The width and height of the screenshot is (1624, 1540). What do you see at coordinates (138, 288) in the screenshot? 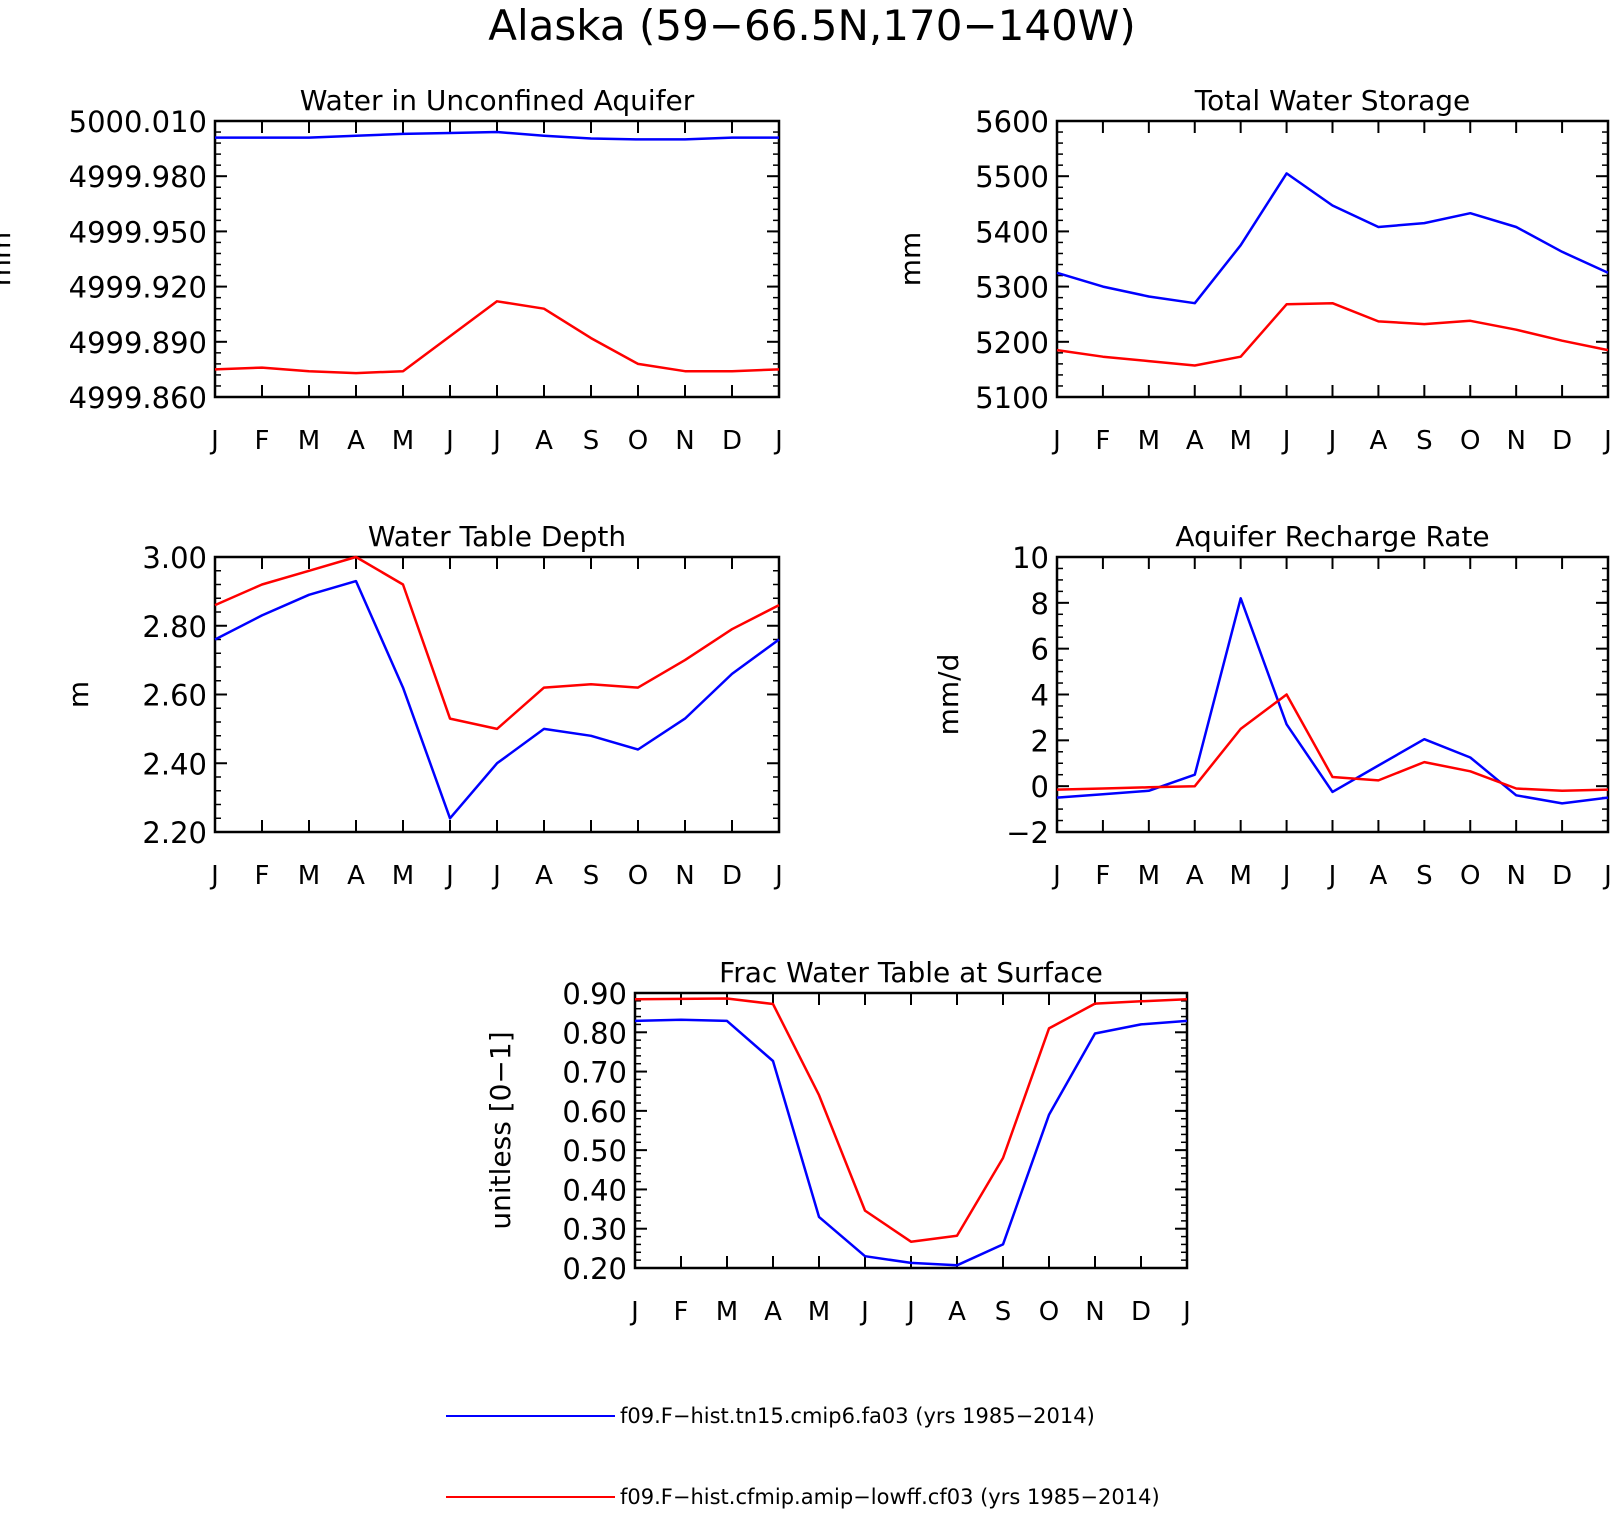
I see `y-tick-label: 4999.920` at bounding box center [138, 288].